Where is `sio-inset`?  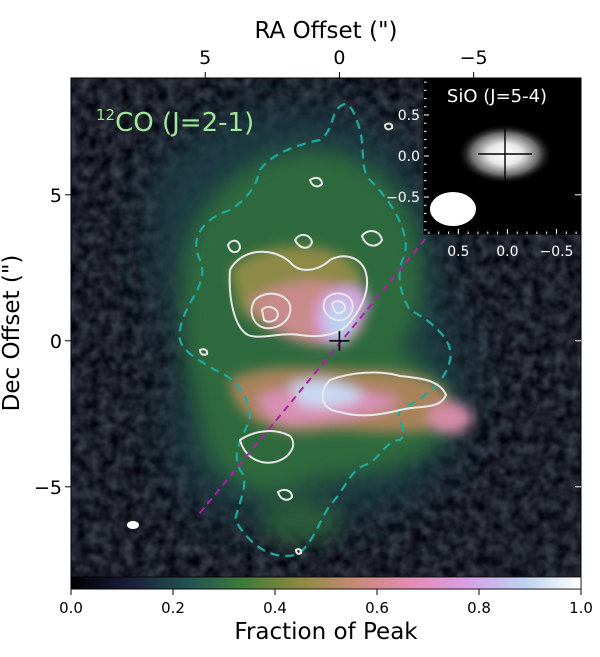
sio-inset is located at coordinates (502, 156).